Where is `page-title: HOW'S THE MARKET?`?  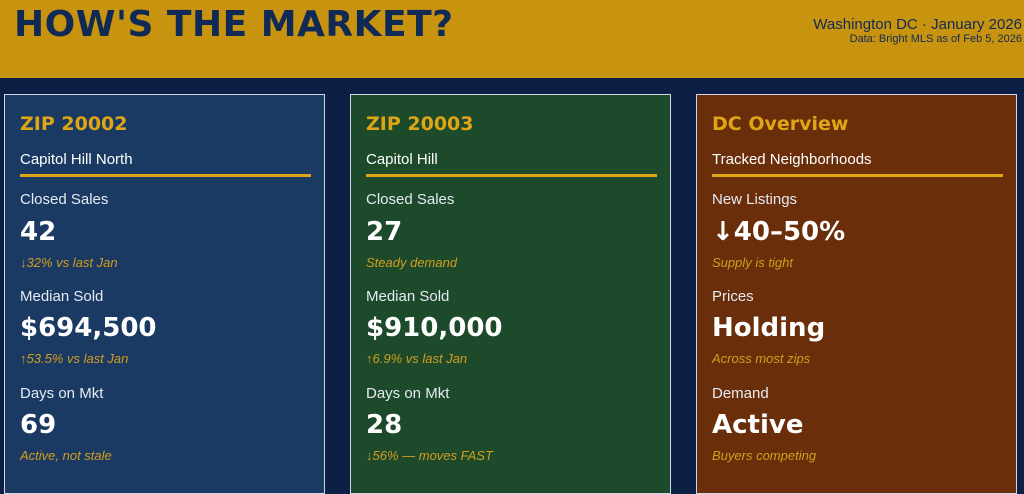 page-title: HOW'S THE MARKET? is located at coordinates (234, 24).